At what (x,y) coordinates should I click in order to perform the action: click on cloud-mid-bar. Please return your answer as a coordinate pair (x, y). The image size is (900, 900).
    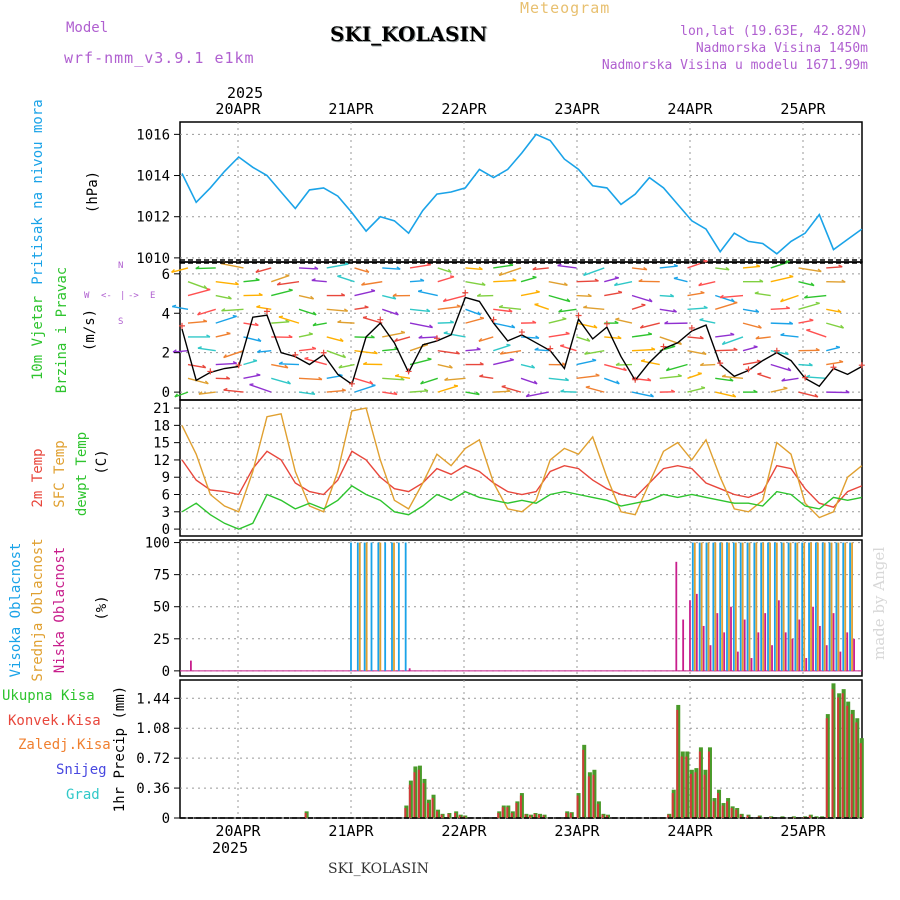
    Looking at the image, I should click on (729, 606).